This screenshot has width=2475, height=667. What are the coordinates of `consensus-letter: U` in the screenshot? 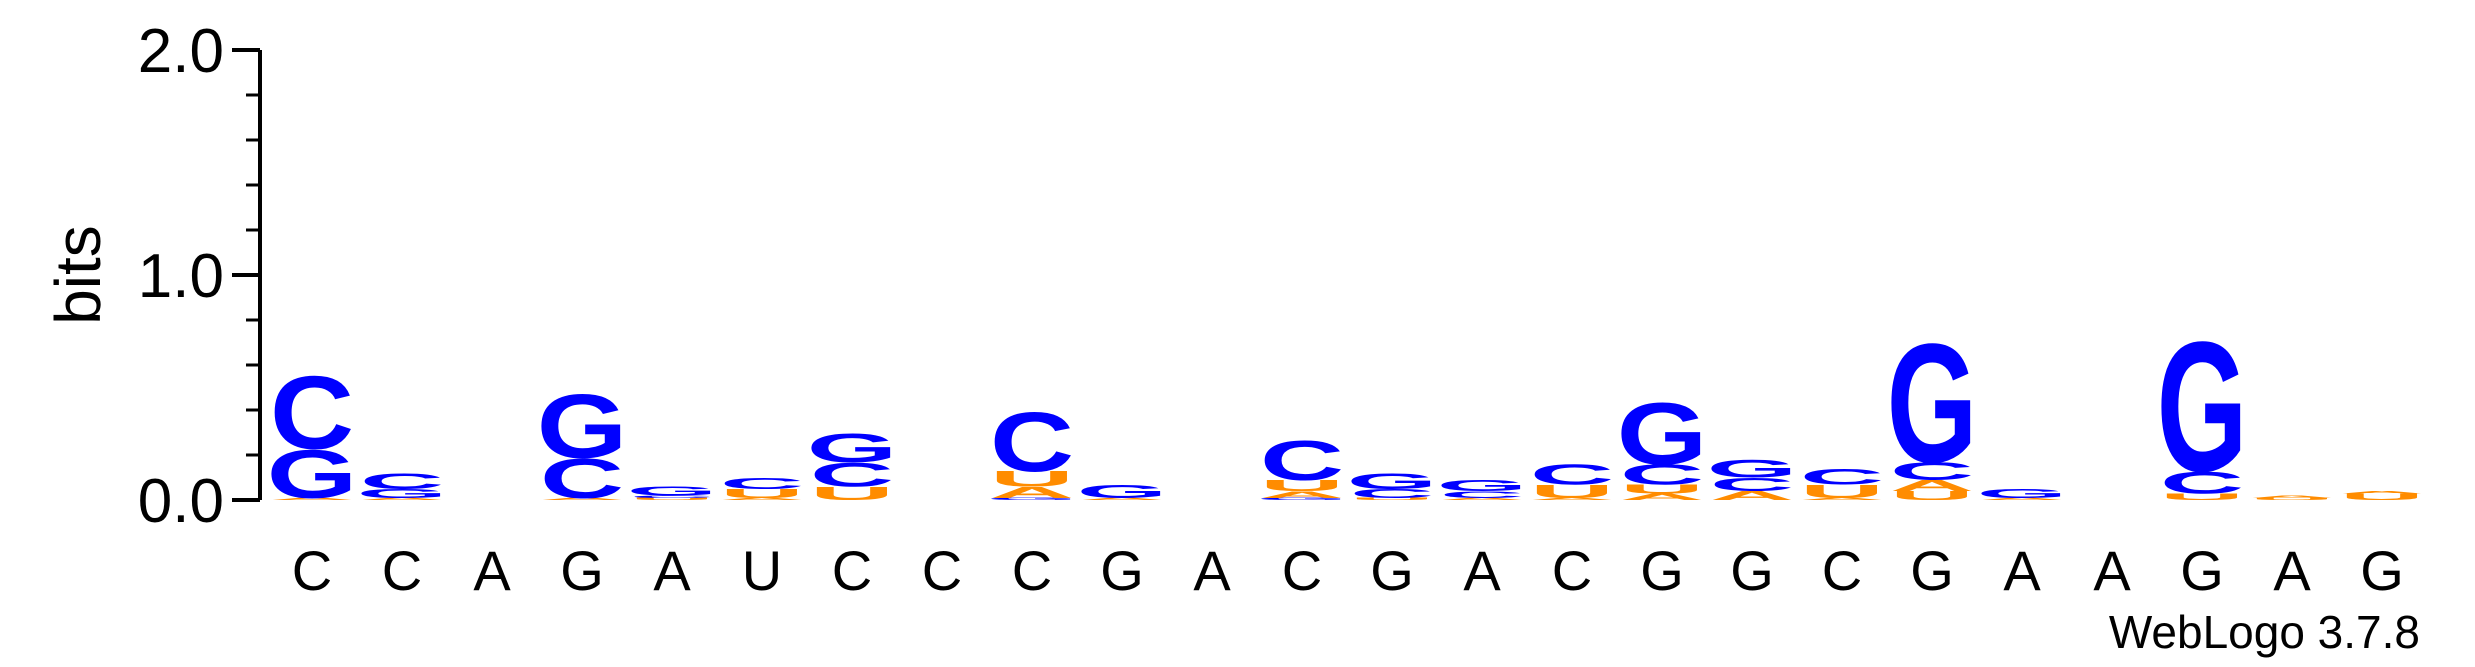 It's located at (762, 570).